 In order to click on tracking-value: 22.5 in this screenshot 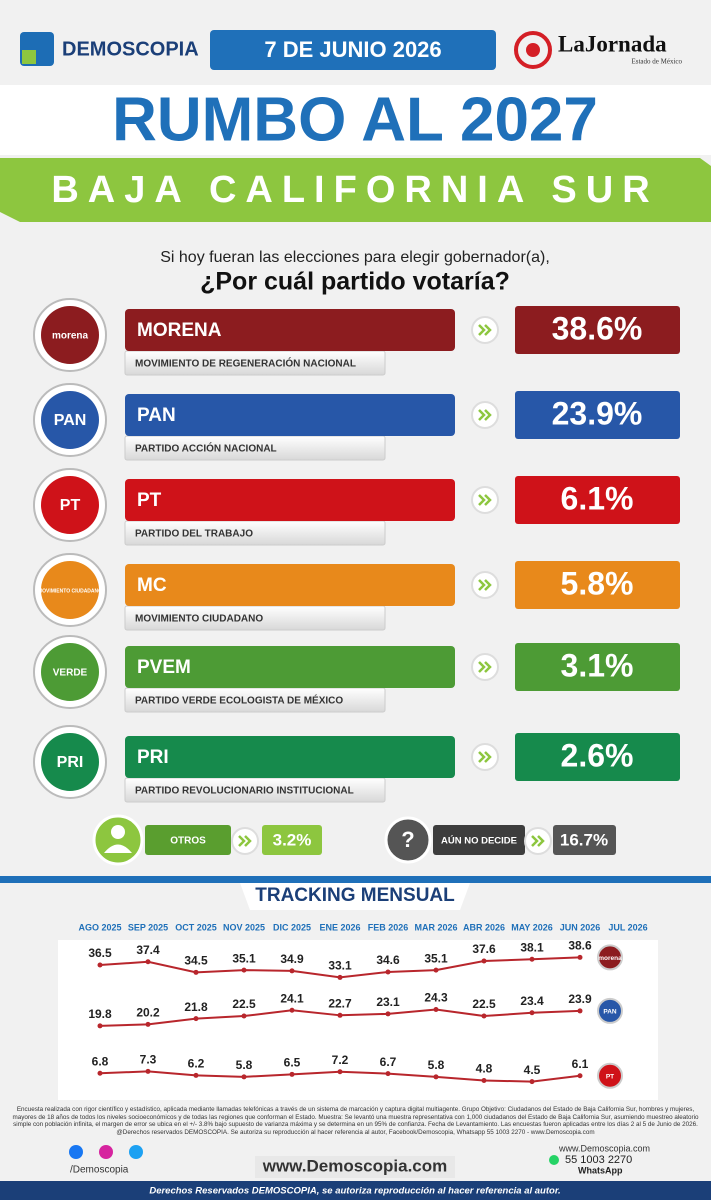, I will do `click(484, 1004)`.